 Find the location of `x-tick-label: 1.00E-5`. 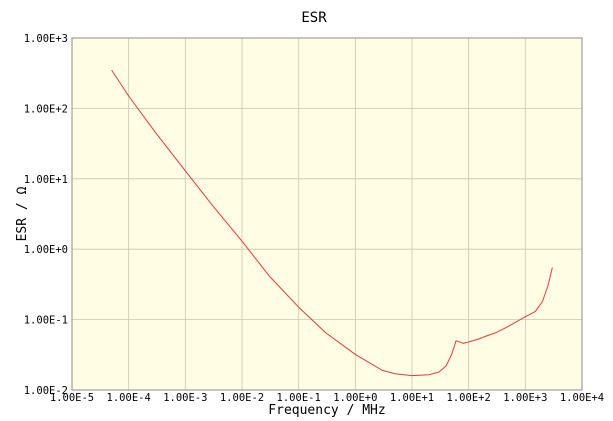

x-tick-label: 1.00E-5 is located at coordinates (72, 398).